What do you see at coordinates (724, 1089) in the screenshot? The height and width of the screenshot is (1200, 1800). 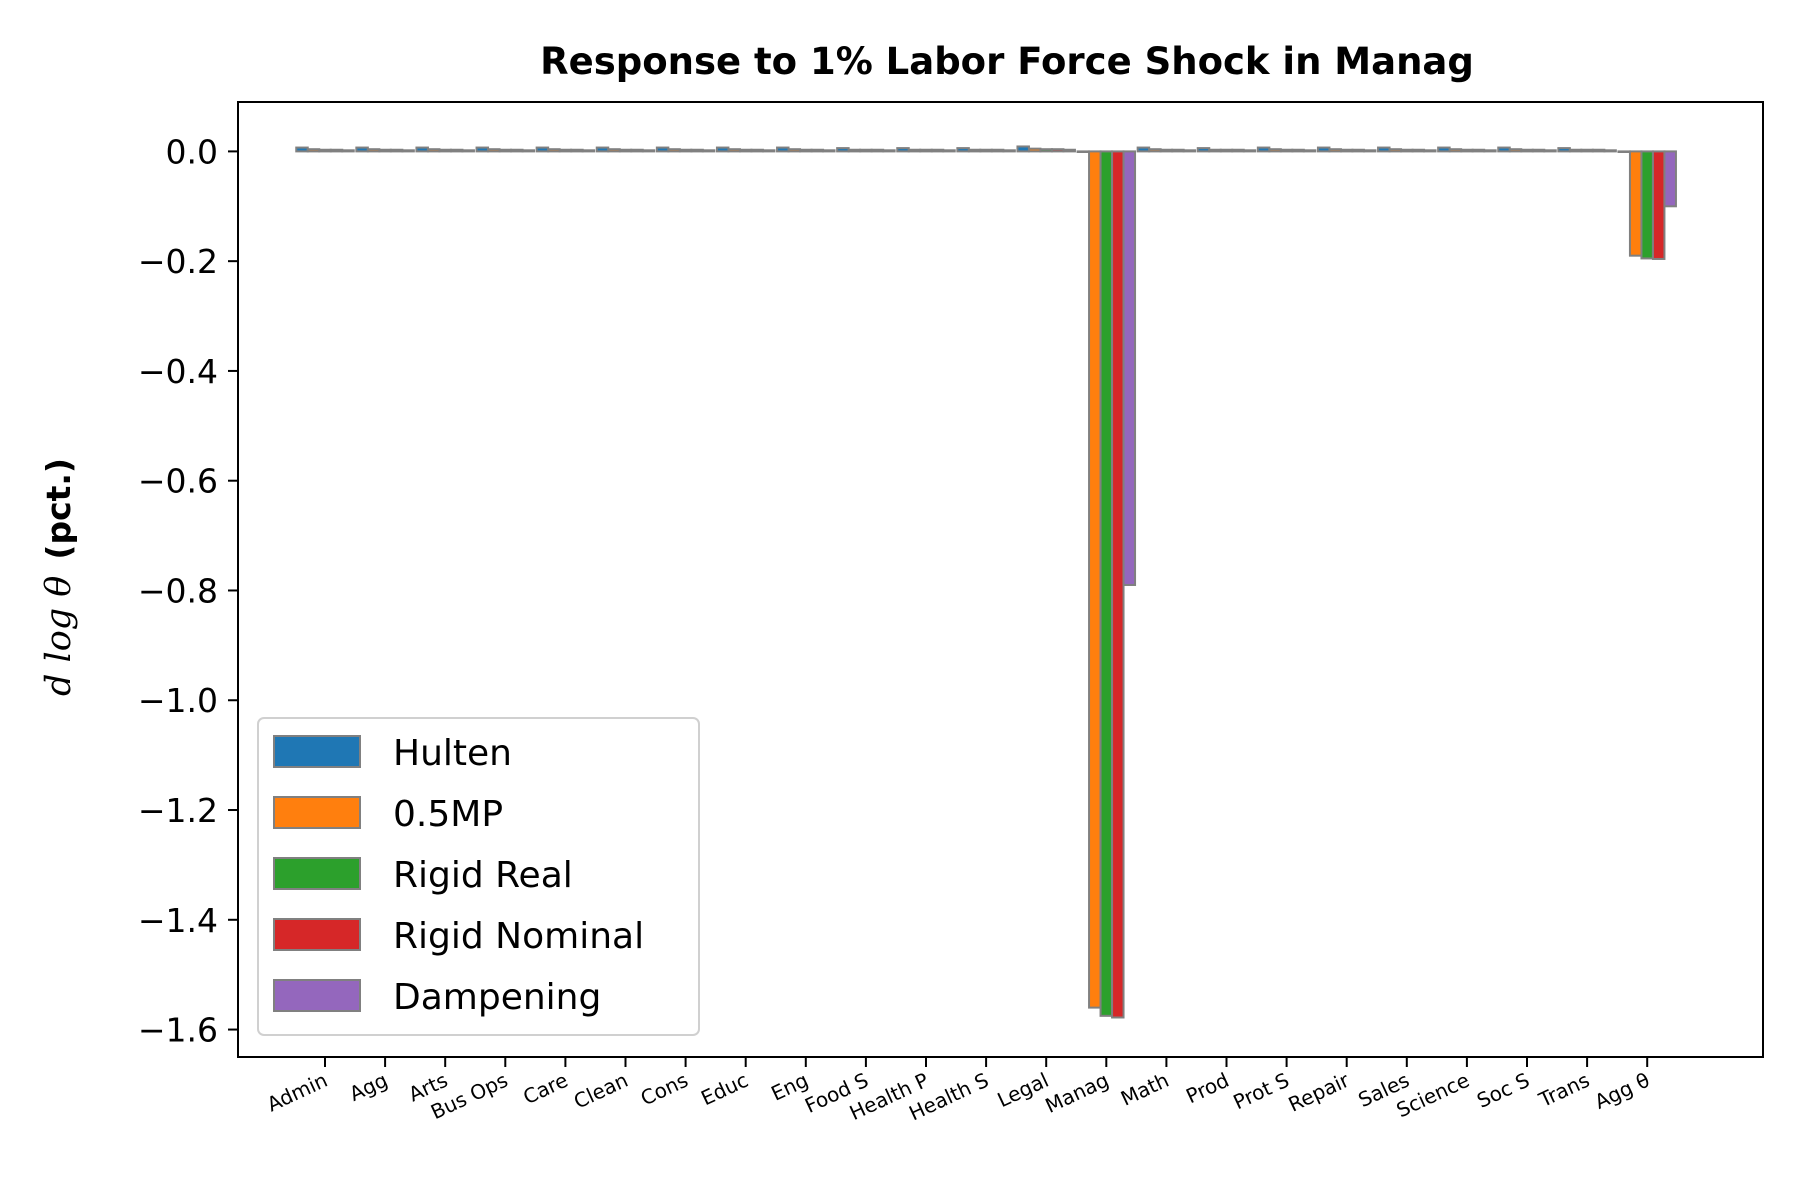 I see `x-tick-label: Educ` at bounding box center [724, 1089].